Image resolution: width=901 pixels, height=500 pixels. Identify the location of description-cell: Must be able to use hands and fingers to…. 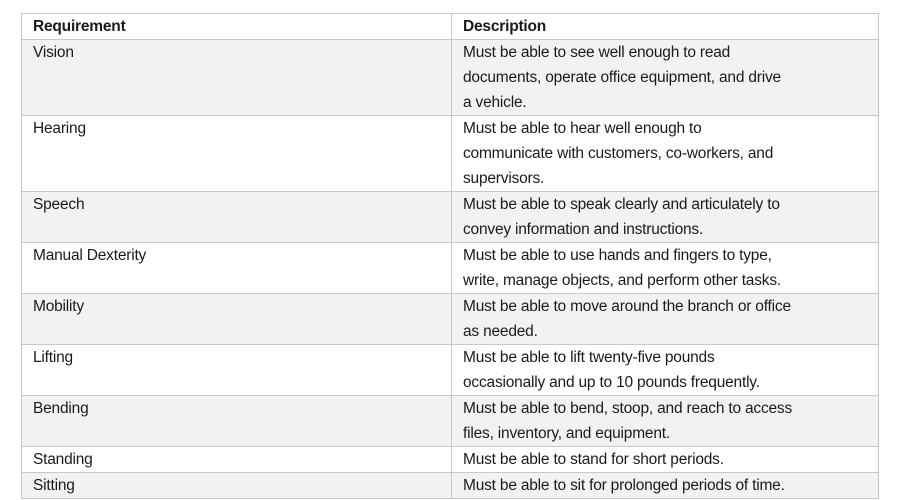
(665, 268).